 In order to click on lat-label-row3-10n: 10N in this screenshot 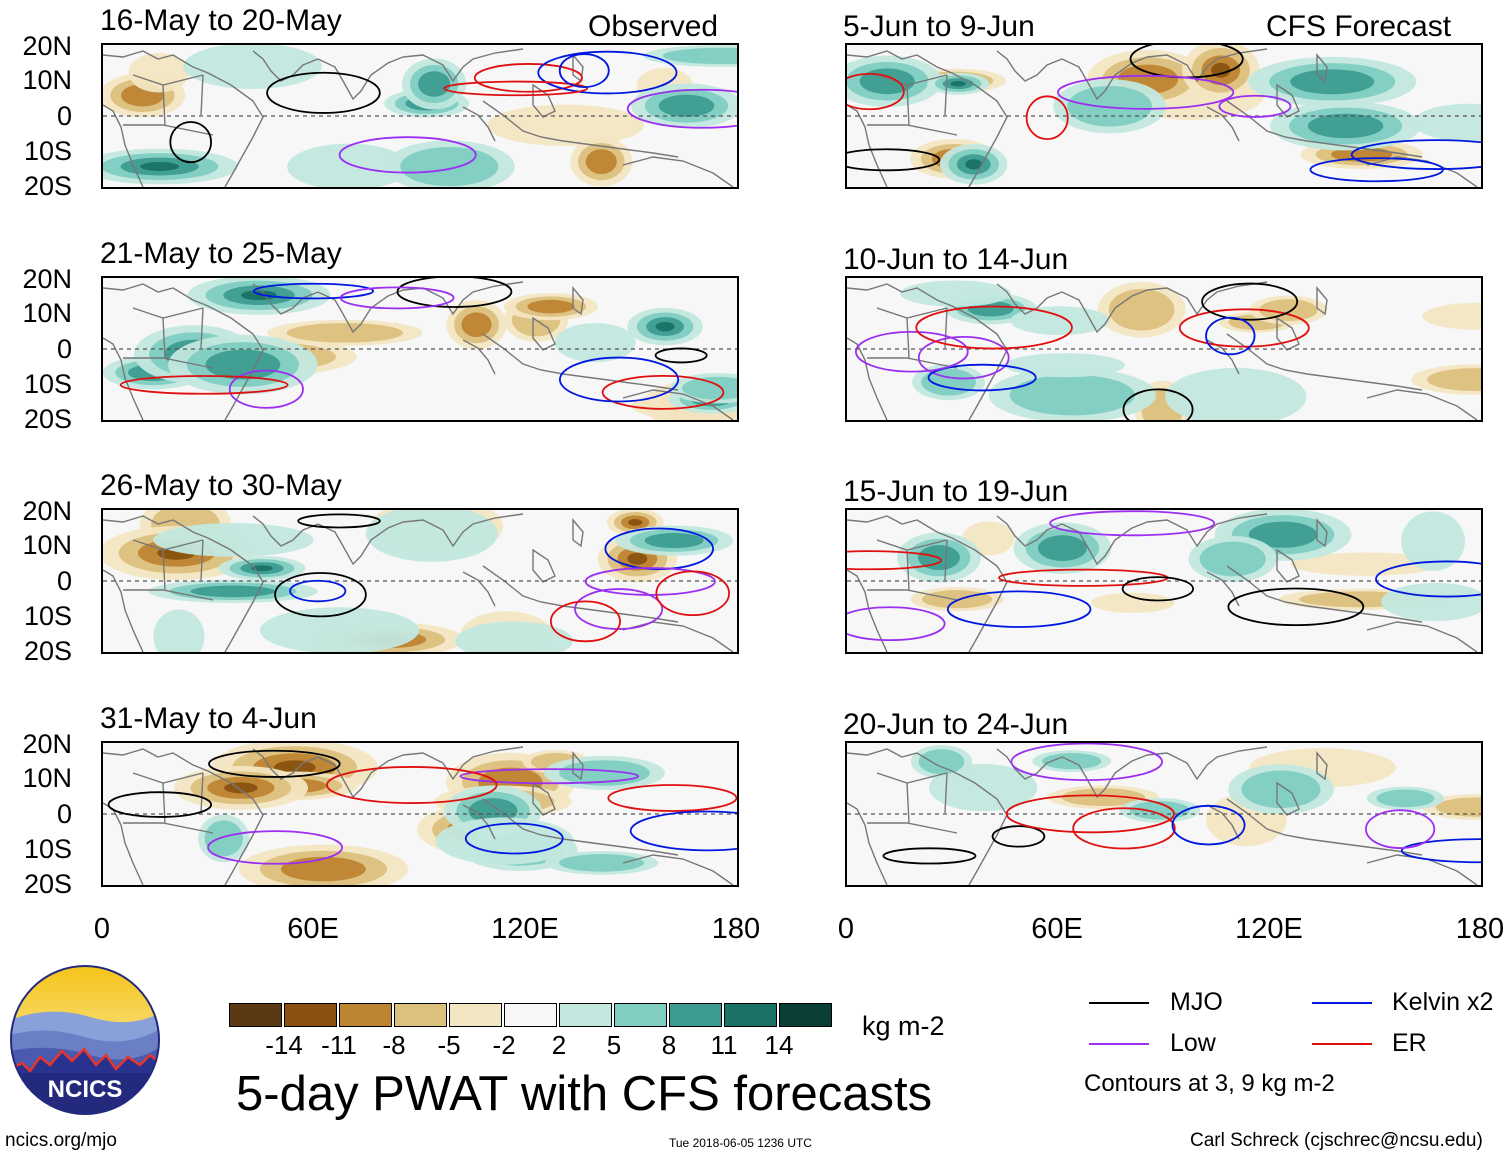, I will do `click(47, 545)`.